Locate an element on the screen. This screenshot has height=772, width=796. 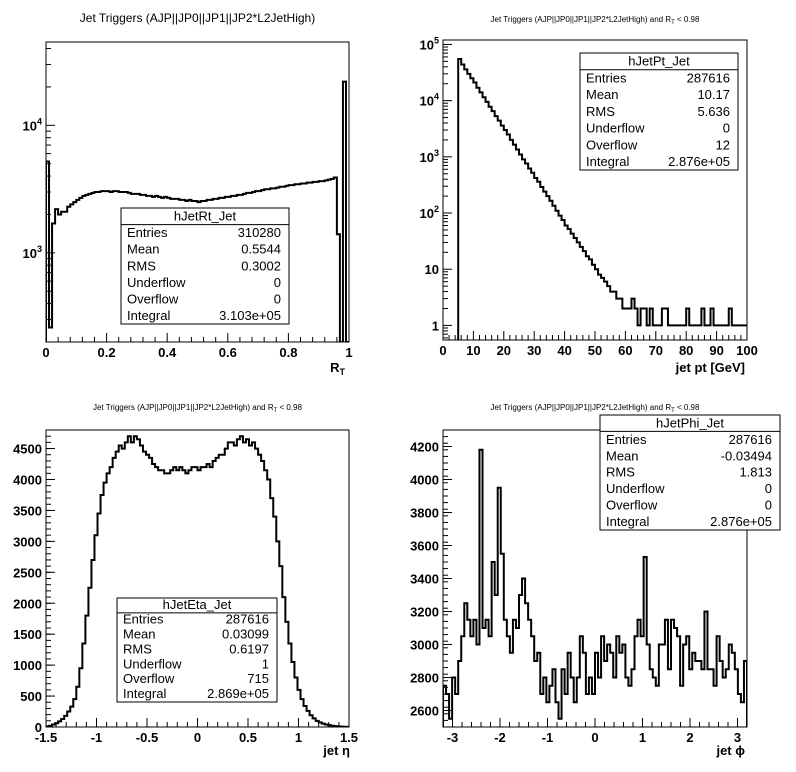
y-tick-label: 2000 is located at coordinates (27, 603).